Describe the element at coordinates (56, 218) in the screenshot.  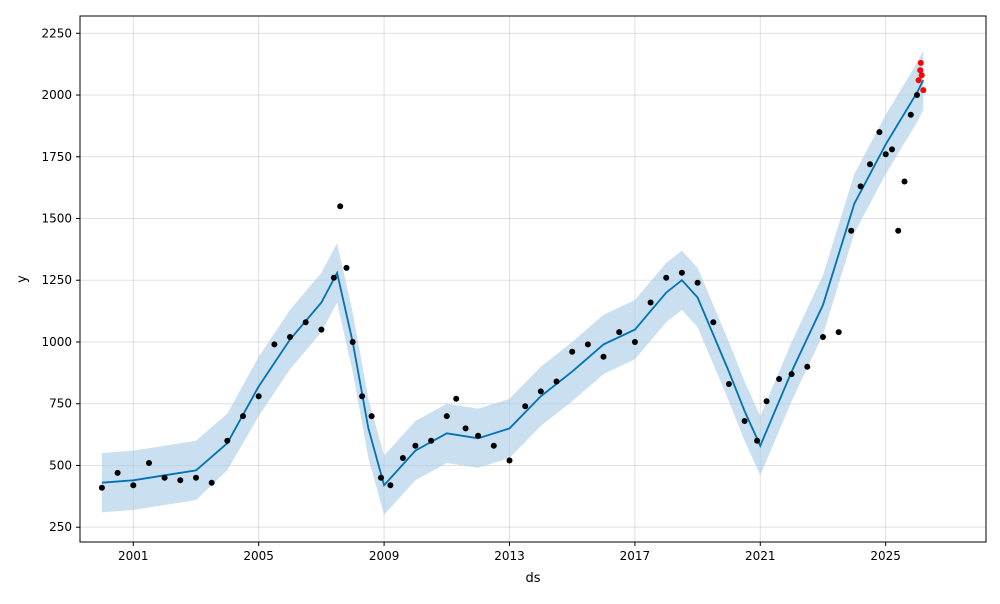
I see `y-tick-label: 1500` at that location.